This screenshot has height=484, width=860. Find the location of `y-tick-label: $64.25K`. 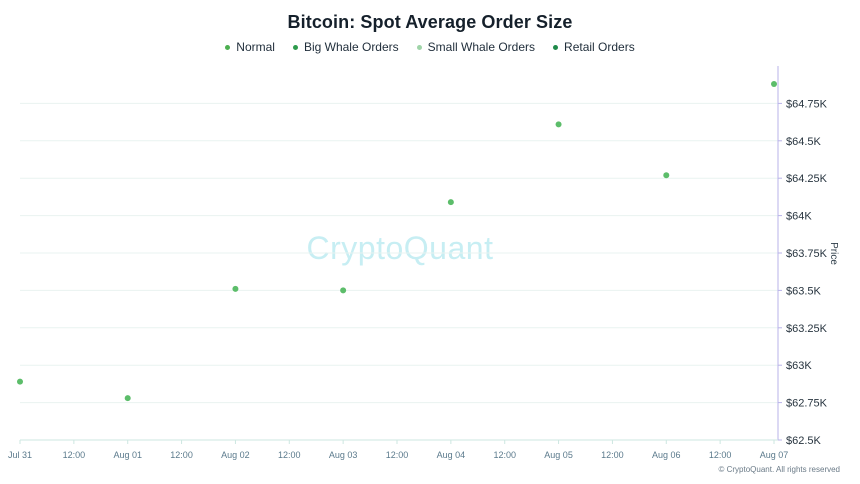

y-tick-label: $64.25K is located at coordinates (807, 179).